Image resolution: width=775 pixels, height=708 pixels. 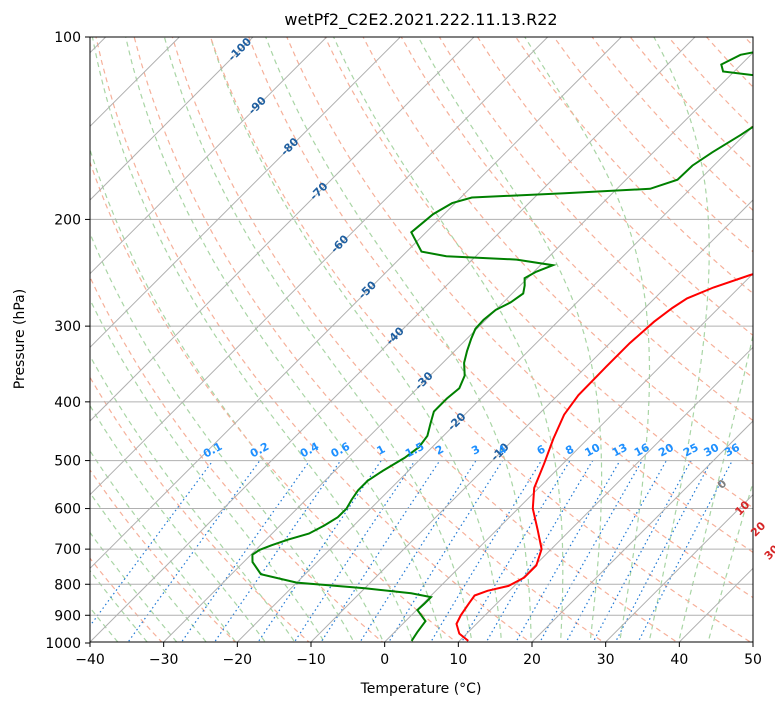 What do you see at coordinates (67, 550) in the screenshot?
I see `y-tick-label: 700` at bounding box center [67, 550].